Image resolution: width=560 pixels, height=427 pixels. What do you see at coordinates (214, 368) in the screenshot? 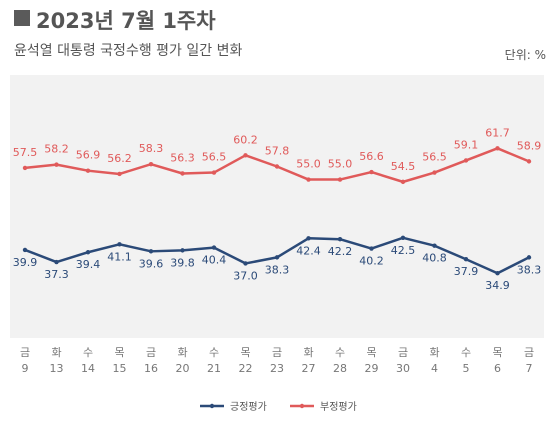
I see `x-tick-date: 21` at bounding box center [214, 368].